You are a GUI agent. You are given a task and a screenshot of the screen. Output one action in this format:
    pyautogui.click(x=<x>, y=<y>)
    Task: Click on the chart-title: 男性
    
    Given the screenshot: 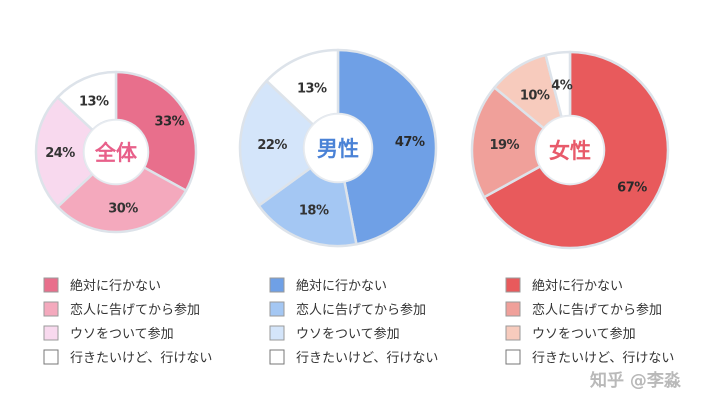 What is the action you would take?
    pyautogui.click(x=338, y=149)
    